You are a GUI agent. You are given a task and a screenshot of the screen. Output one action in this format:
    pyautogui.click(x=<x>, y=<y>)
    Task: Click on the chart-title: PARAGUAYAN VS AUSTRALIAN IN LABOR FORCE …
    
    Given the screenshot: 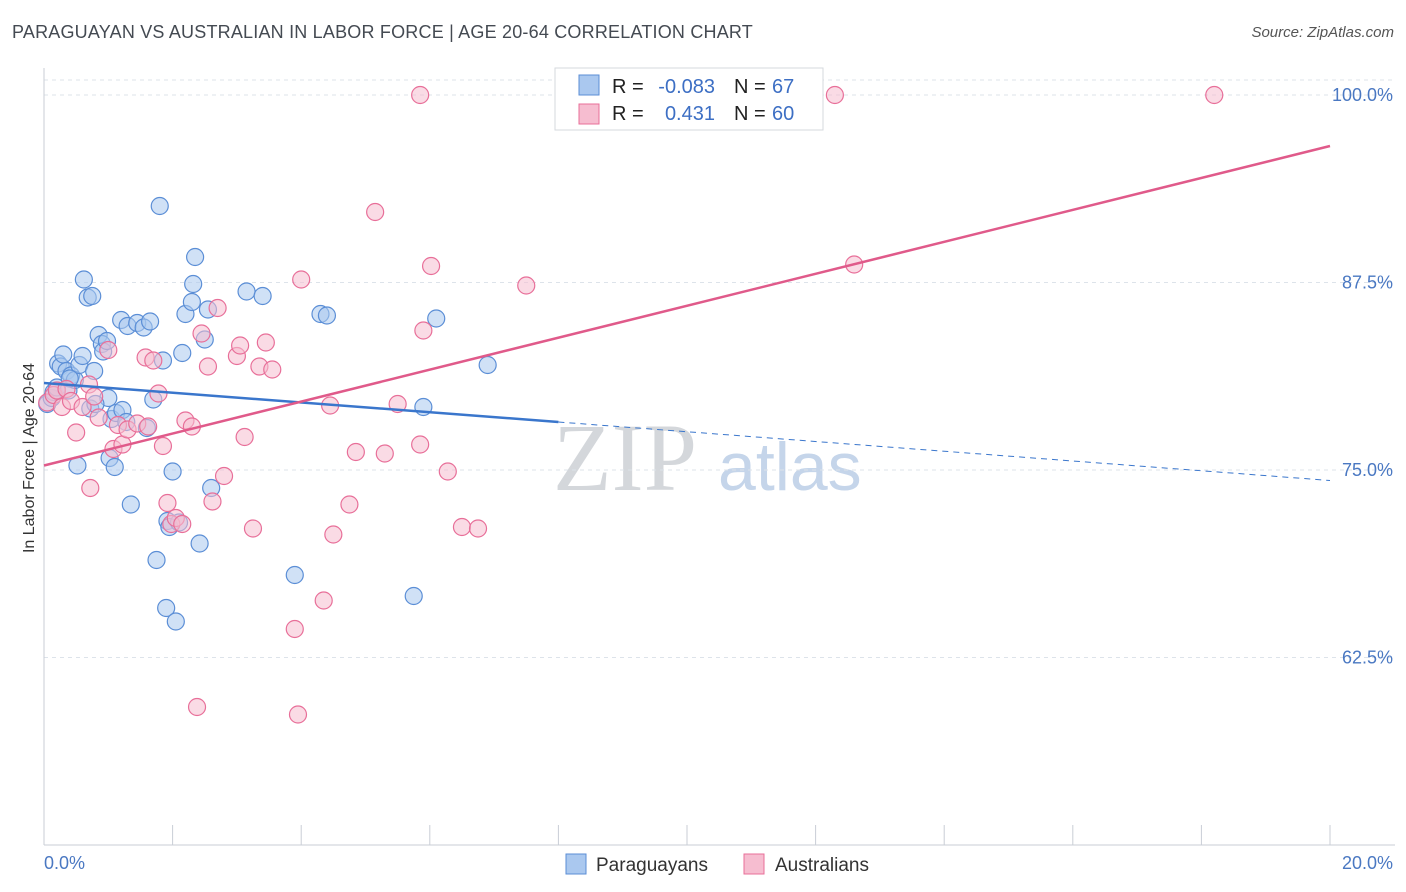 What is the action you would take?
    pyautogui.click(x=382, y=32)
    